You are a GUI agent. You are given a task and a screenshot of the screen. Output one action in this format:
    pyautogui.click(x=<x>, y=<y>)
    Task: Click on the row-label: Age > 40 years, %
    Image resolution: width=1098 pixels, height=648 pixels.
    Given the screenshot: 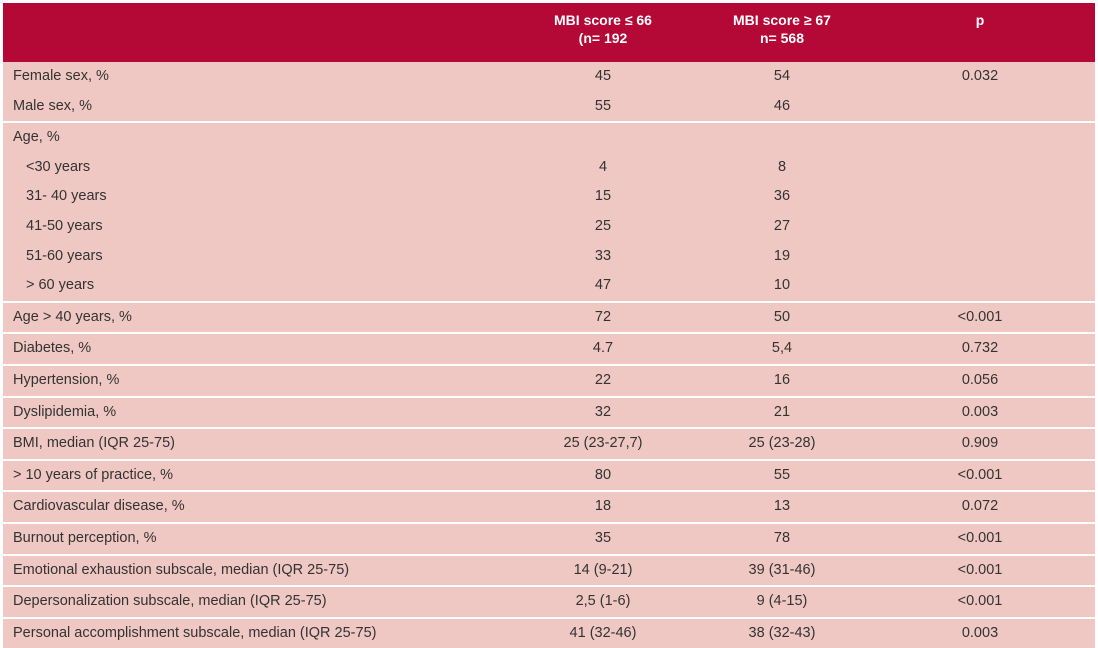 What is the action you would take?
    pyautogui.click(x=72, y=316)
    